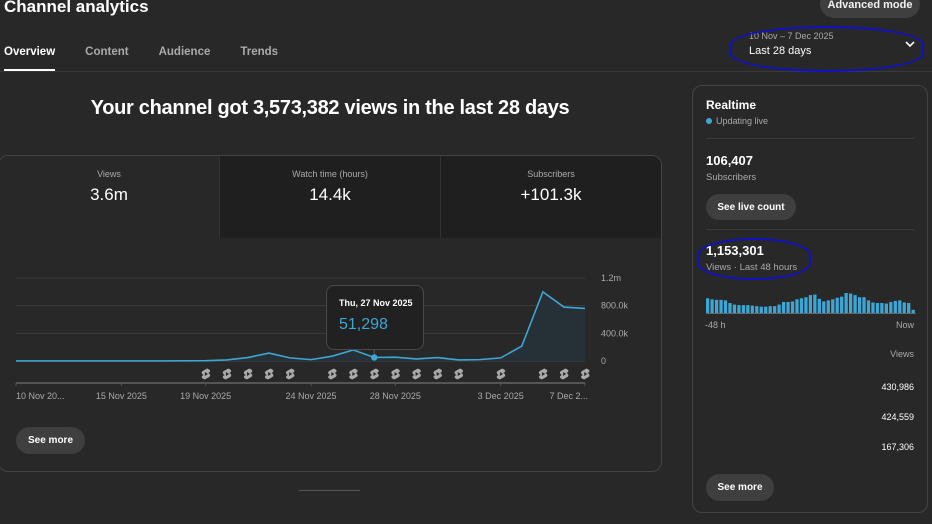 This screenshot has width=932, height=524. What do you see at coordinates (330, 174) in the screenshot?
I see `metric-label: Watch time (hours)` at bounding box center [330, 174].